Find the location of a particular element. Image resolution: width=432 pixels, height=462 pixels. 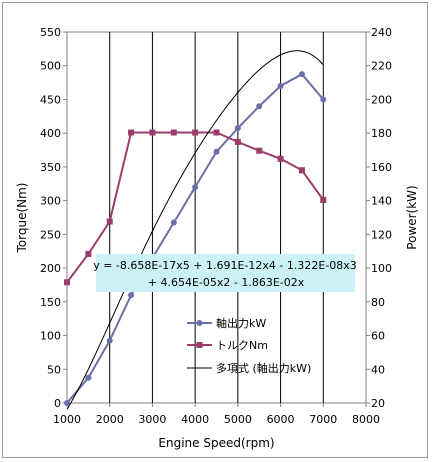

left-tick-label: 550 is located at coordinates (50, 32).